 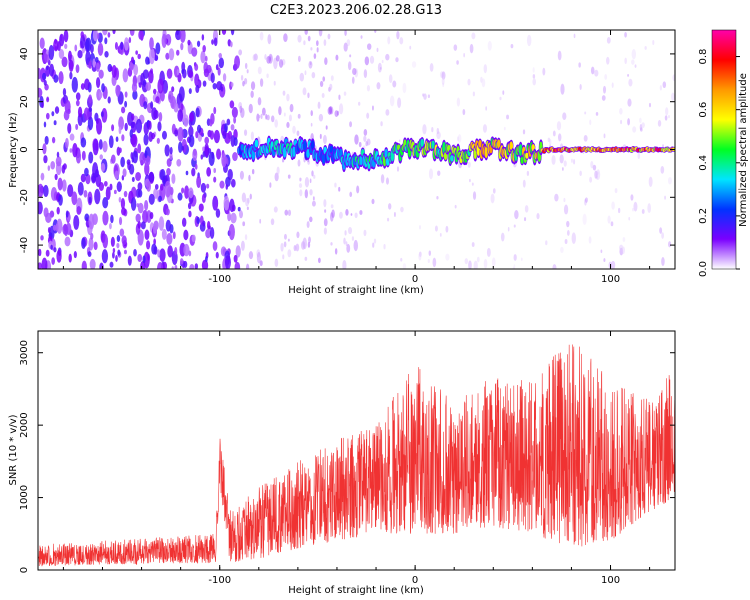 What do you see at coordinates (415, 279) in the screenshot?
I see `spectrogram-x-tick-label: 0` at bounding box center [415, 279].